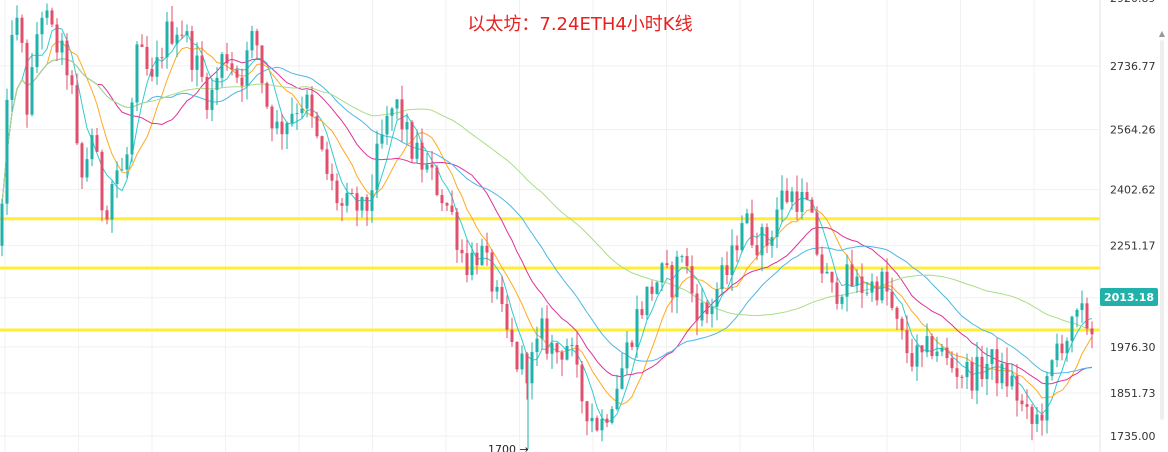 The width and height of the screenshot is (1168, 452). I want to click on y-tick-label: 2920.89, so click(1133, 2).